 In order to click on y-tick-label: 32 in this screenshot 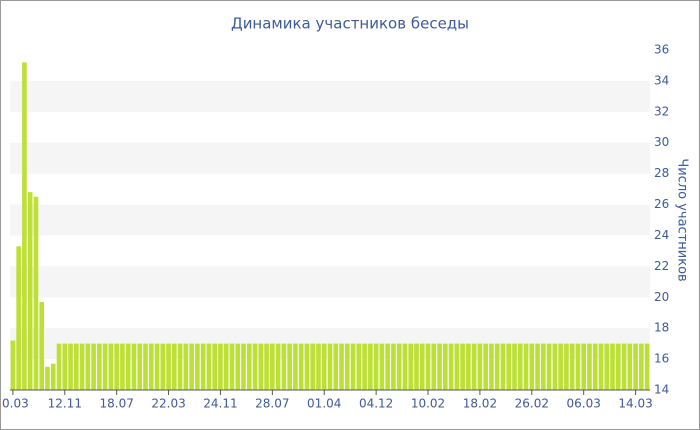, I will do `click(661, 111)`.